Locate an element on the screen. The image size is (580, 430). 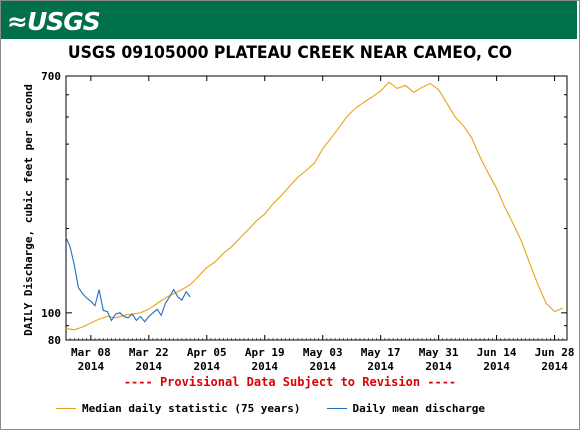
x-tick-label: Apr 19 is located at coordinates (265, 352).